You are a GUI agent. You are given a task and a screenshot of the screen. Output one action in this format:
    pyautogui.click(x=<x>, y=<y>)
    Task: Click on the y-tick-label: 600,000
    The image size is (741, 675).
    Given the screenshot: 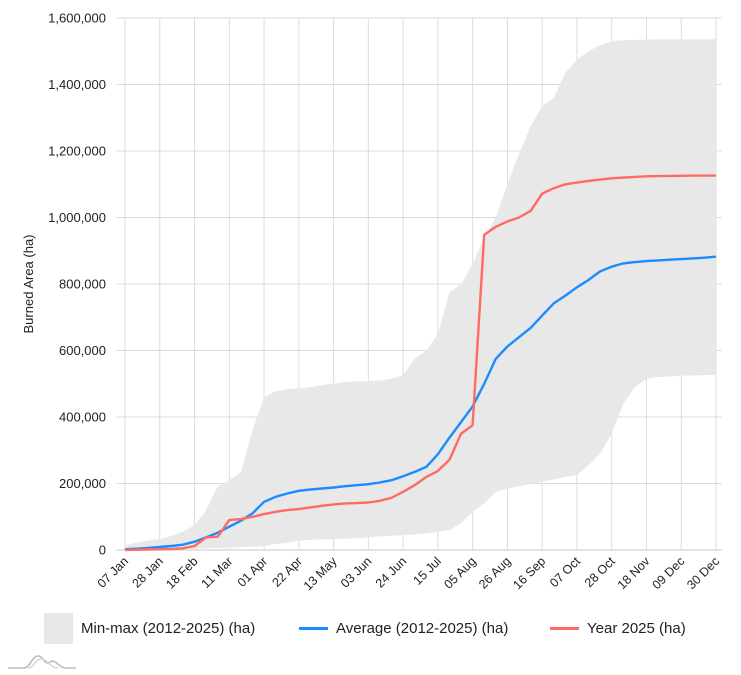 What is the action you would take?
    pyautogui.click(x=82, y=350)
    